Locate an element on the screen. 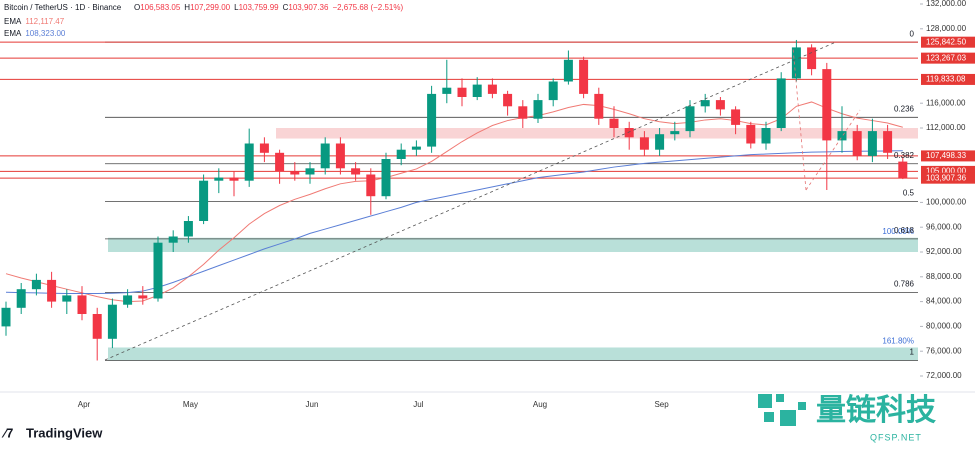 This screenshot has height=450, width=975. y-tick-label: 84,000.00 is located at coordinates (944, 301).